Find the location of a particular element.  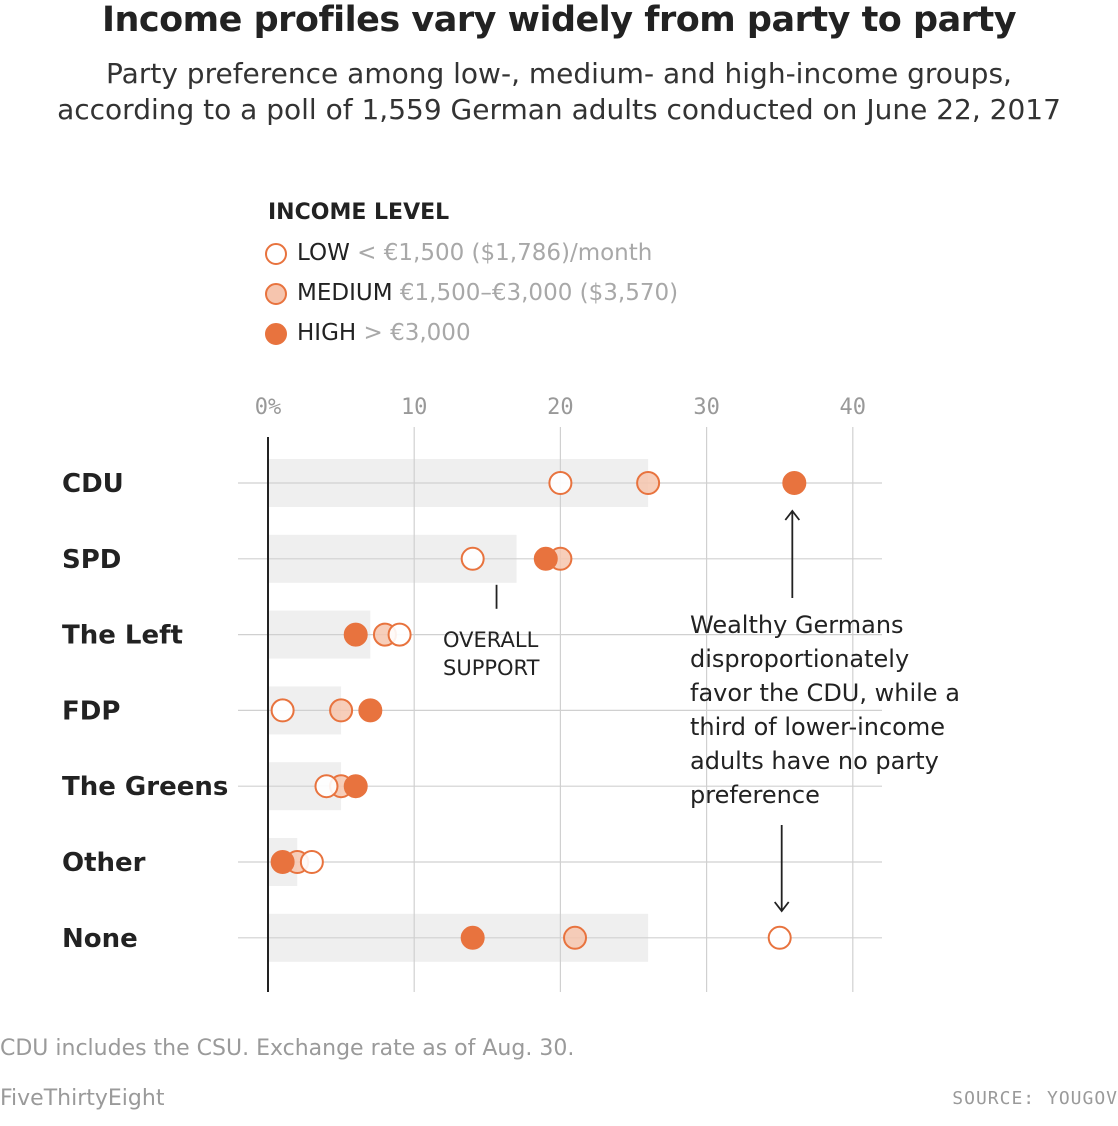

low-dot-fdp is located at coordinates (282, 710).